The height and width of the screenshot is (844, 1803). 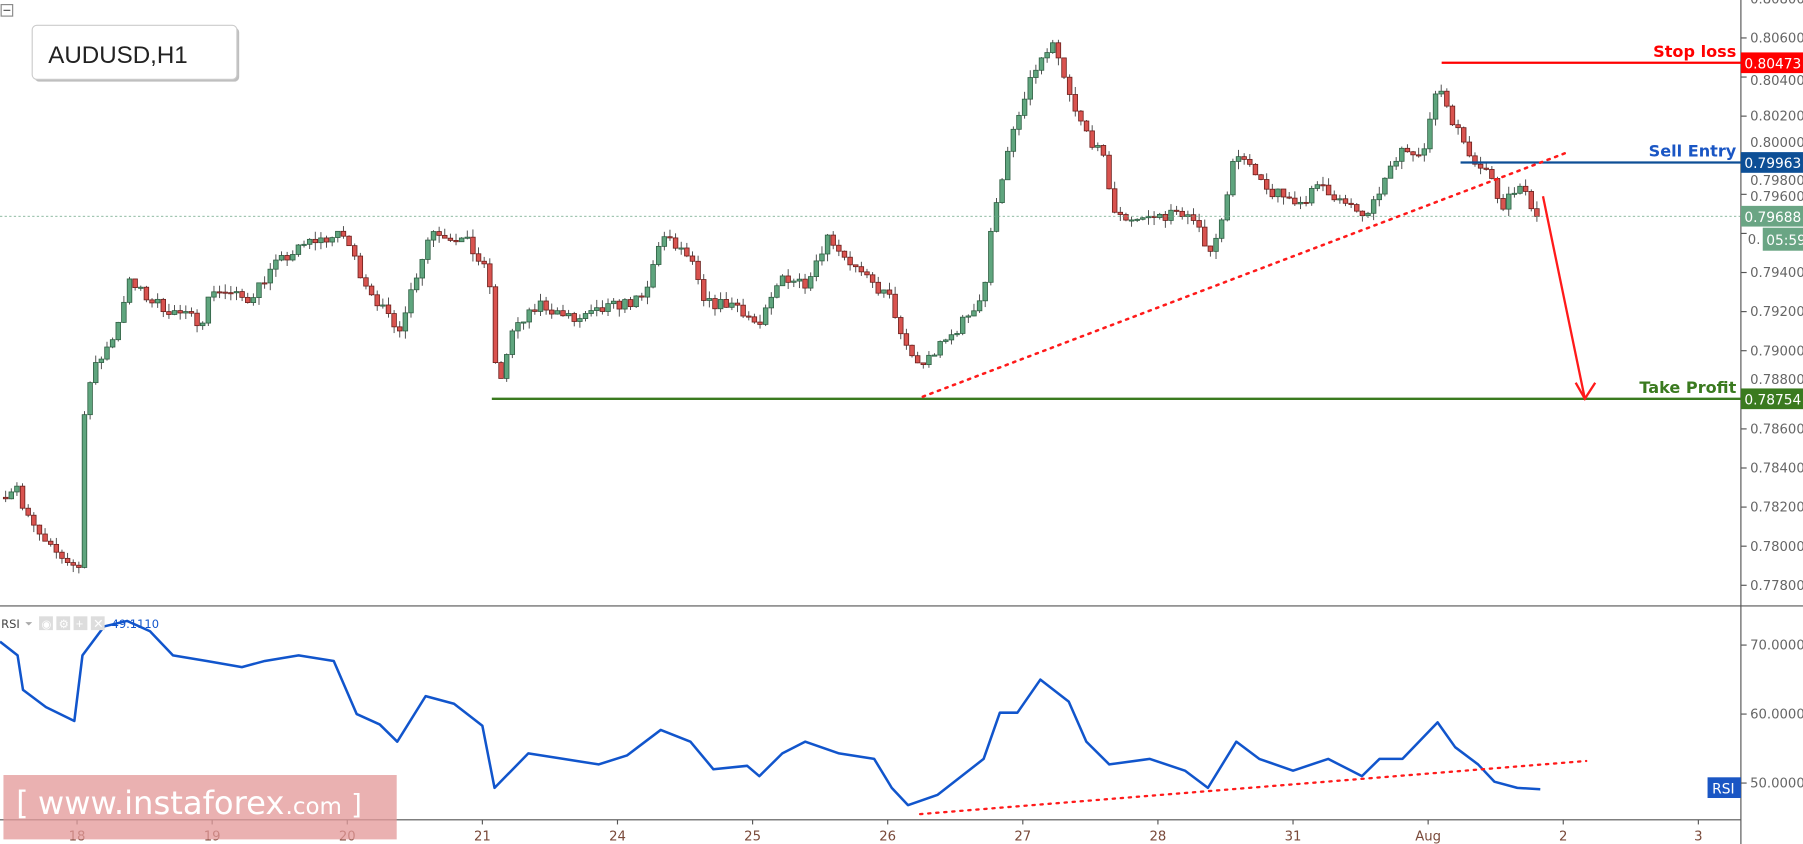 I want to click on rsi-label: RSI, so click(x=10, y=624).